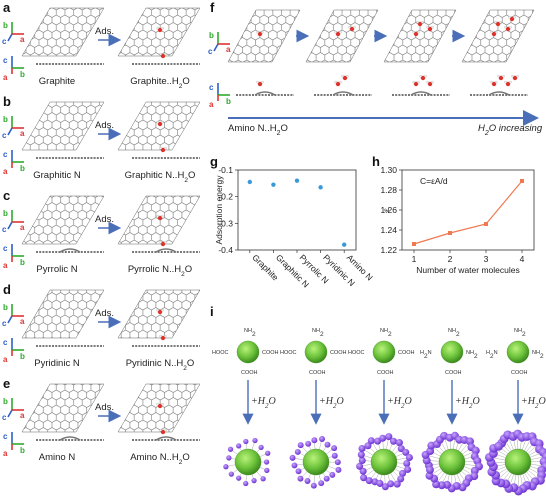 Image resolution: width=546 pixels, height=499 pixels. I want to click on side-before, so click(70, 438).